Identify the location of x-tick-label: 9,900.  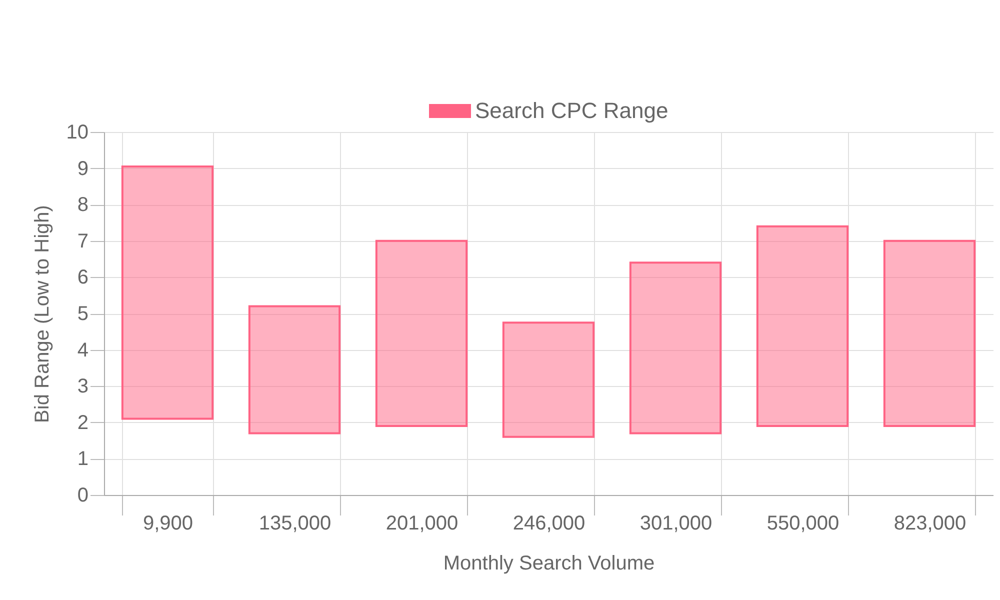
(168, 523).